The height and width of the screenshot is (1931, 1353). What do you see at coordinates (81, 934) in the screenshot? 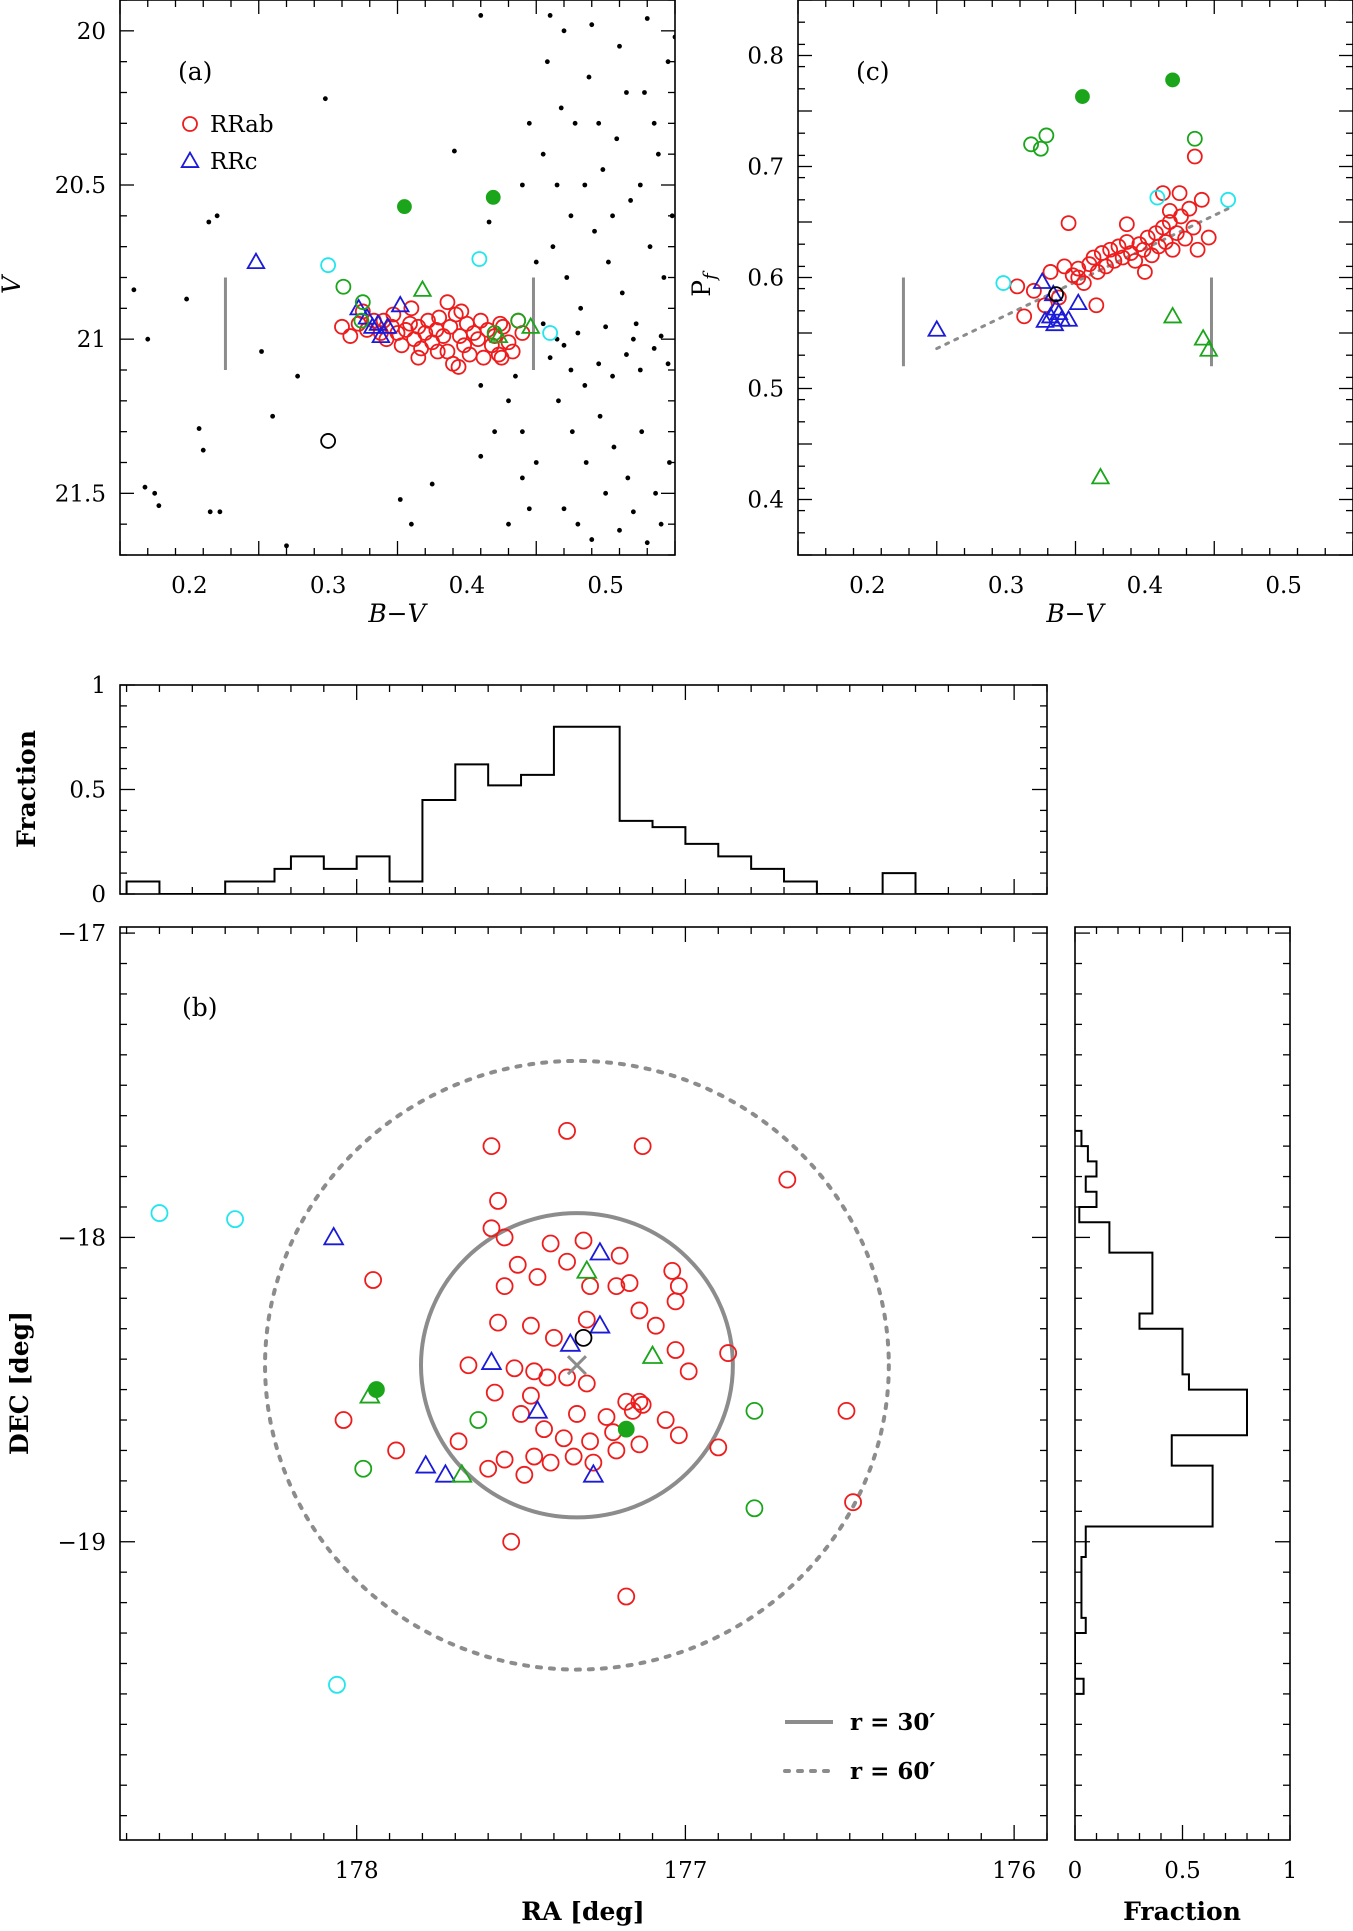
I see `y-tick-label: −17` at bounding box center [81, 934].